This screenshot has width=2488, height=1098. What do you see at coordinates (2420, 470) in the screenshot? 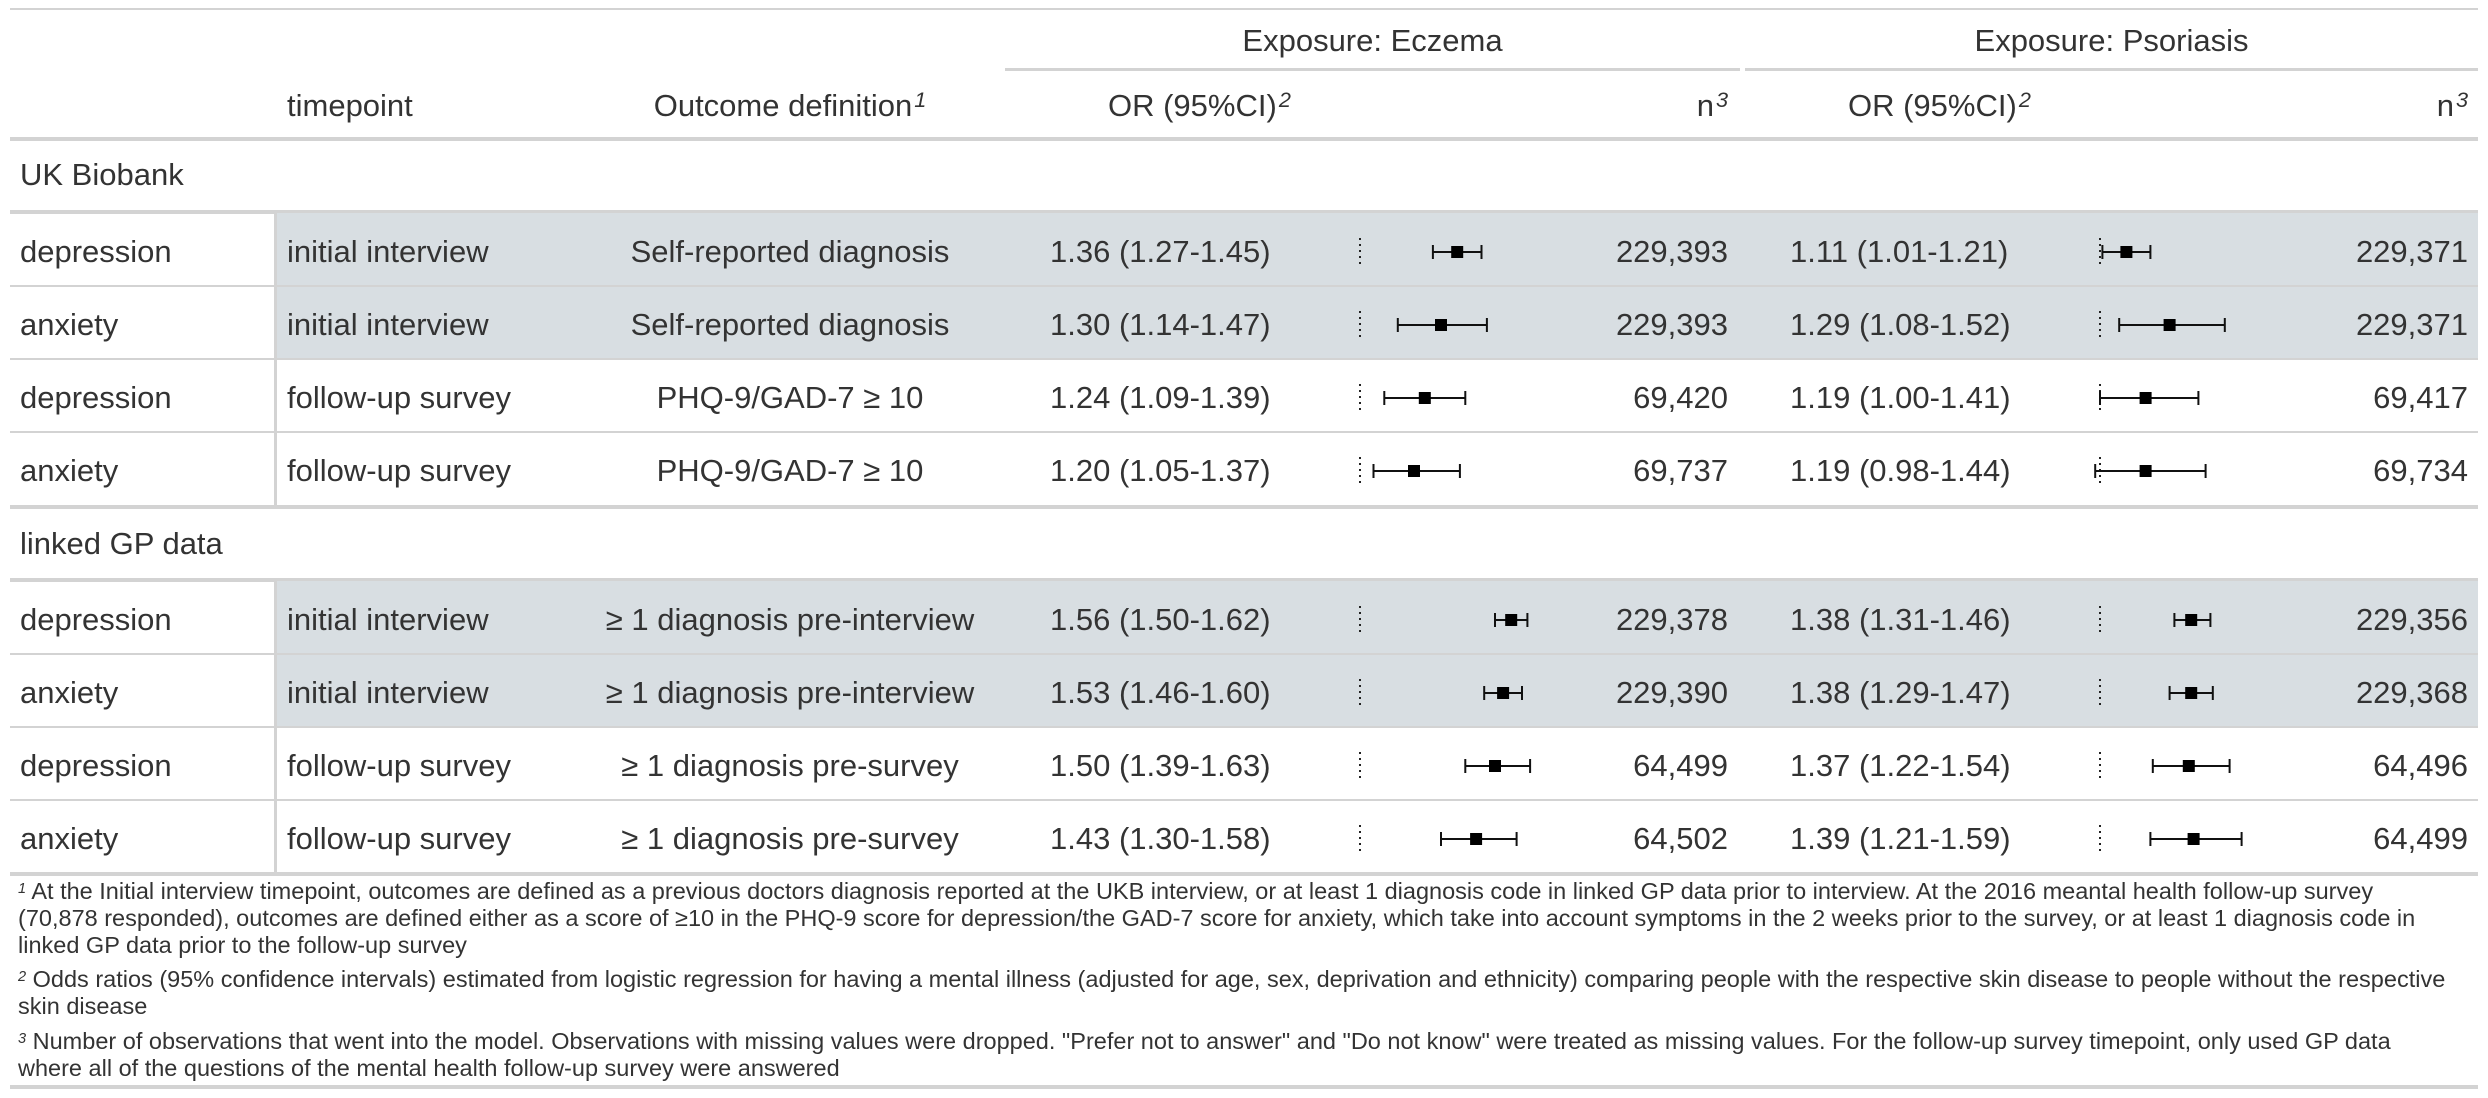
I see `cell-n-psoriasis: 69,734` at bounding box center [2420, 470].